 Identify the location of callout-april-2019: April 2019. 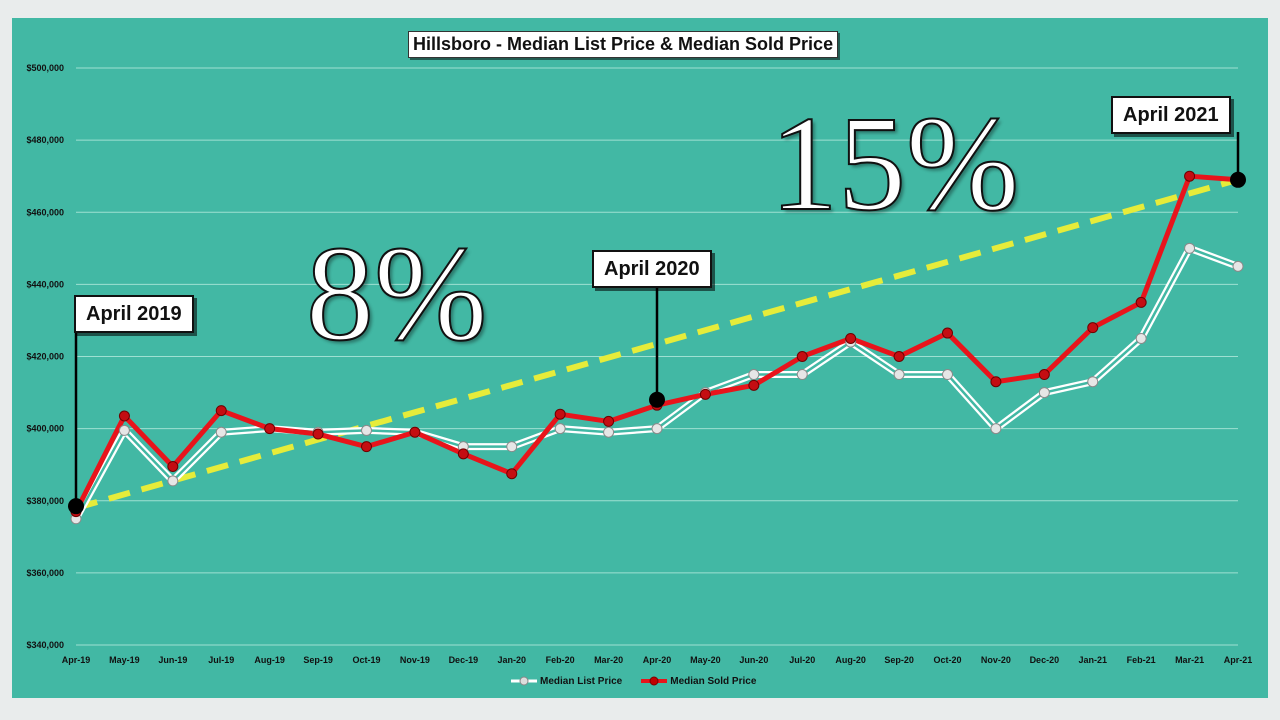
(134, 314).